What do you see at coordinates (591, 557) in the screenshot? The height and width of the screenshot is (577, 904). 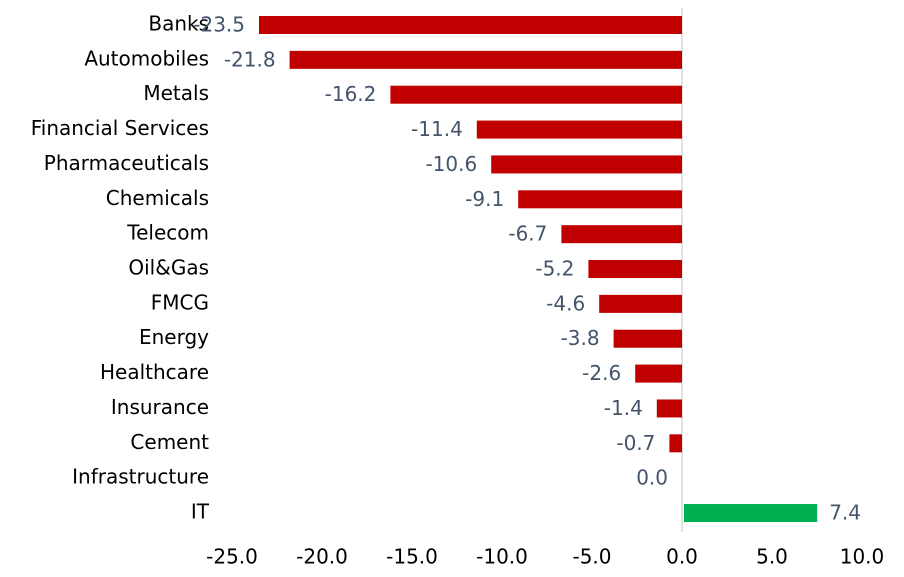 I see `x-tick-label: -5.0` at bounding box center [591, 557].